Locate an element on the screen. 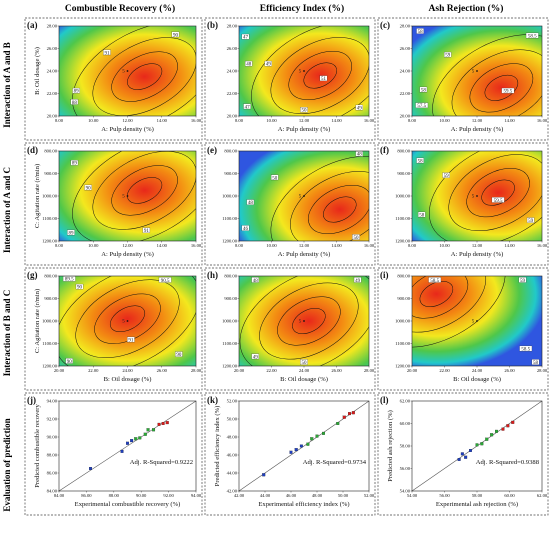  contour-label: 47 is located at coordinates (246, 38).